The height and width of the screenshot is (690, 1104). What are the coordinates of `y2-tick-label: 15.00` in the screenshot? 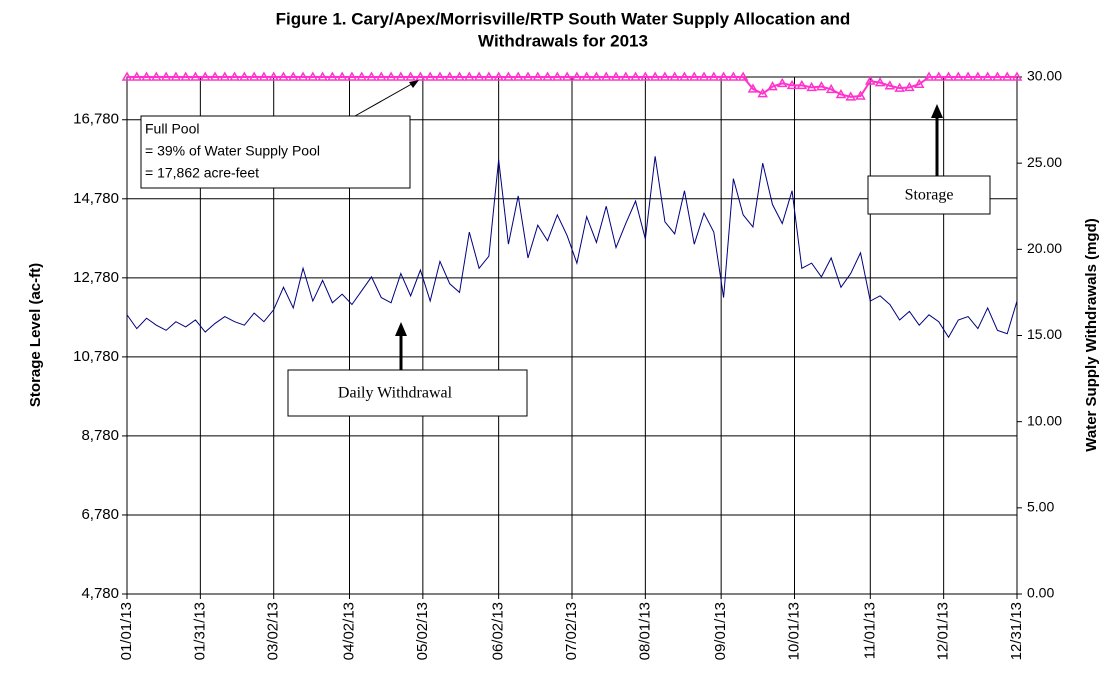 It's located at (1044, 334).